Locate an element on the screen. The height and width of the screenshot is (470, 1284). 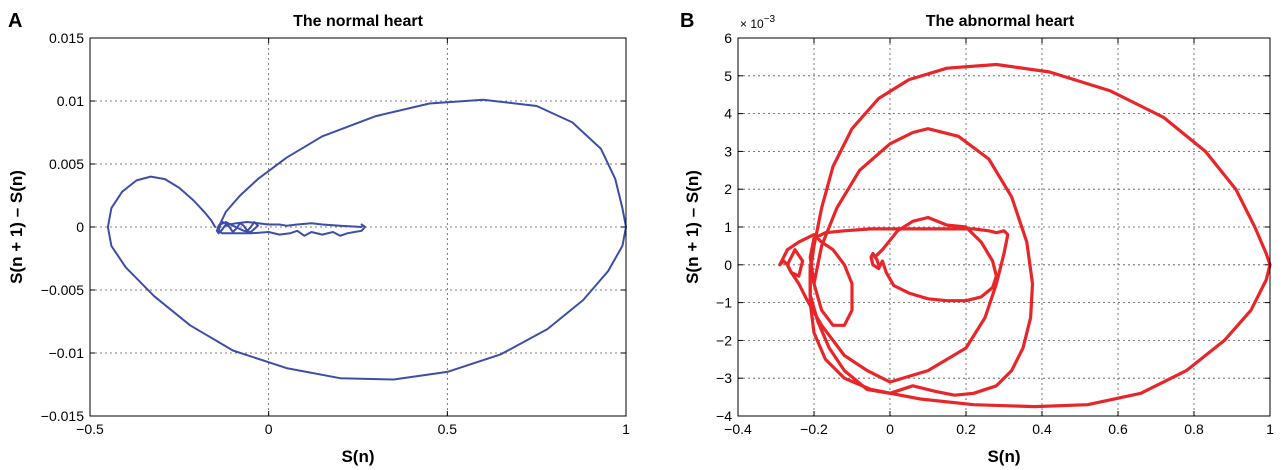
panel-b-x-axis-label: S(n) is located at coordinates (1003, 456).